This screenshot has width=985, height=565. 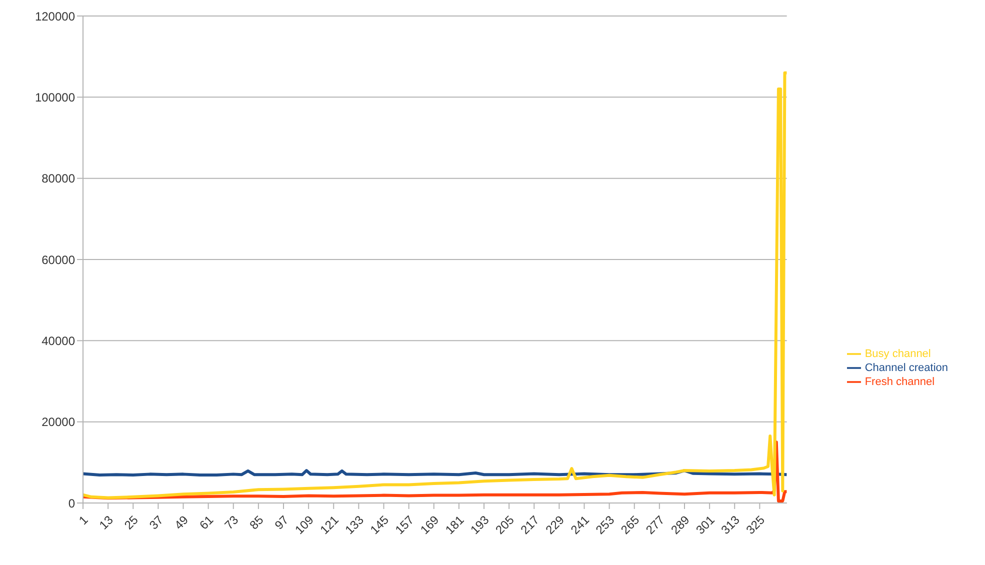 What do you see at coordinates (655, 524) in the screenshot?
I see `x-tick-label: 277` at bounding box center [655, 524].